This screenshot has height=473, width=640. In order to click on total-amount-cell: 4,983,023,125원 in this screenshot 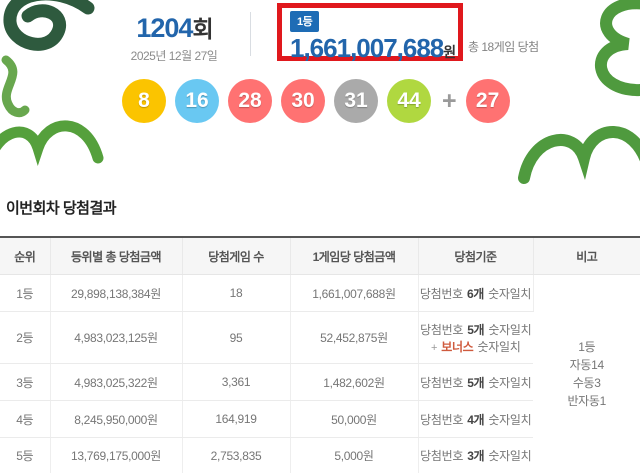, I will do `click(116, 337)`.